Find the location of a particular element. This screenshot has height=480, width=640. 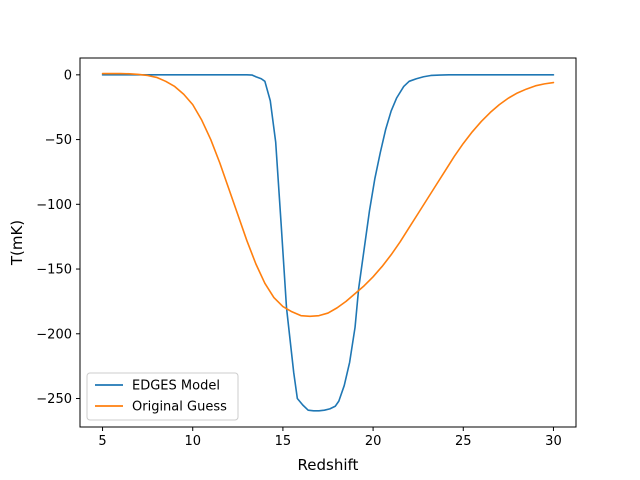

legend: EDGES Model Original Guess is located at coordinates (162, 396).